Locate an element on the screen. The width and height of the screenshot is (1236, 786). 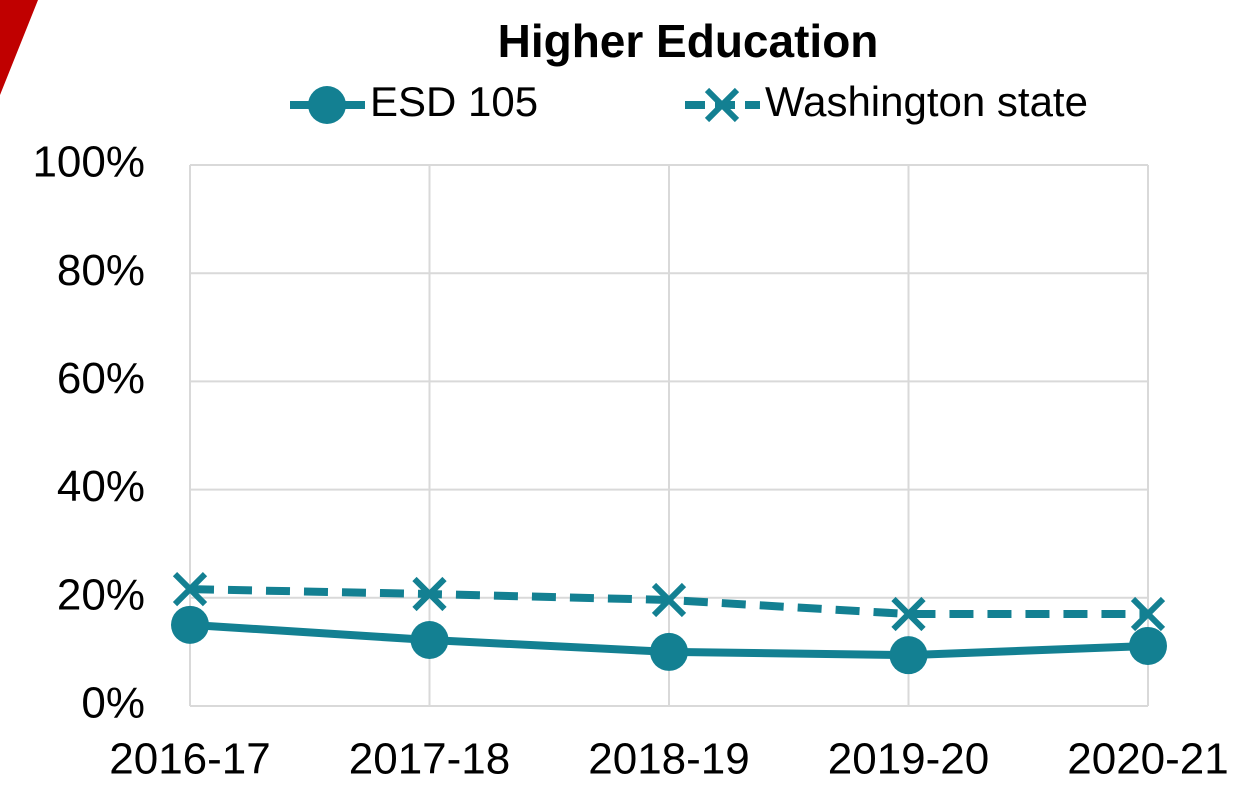
y-tick-label: 80% is located at coordinates (101, 270).